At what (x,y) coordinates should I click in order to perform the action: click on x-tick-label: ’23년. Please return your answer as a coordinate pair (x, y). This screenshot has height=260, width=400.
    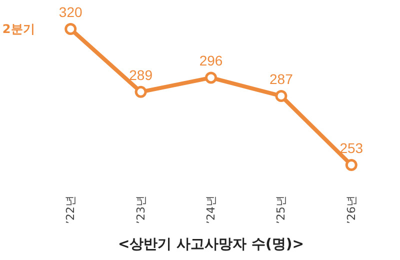
    Looking at the image, I should click on (141, 210).